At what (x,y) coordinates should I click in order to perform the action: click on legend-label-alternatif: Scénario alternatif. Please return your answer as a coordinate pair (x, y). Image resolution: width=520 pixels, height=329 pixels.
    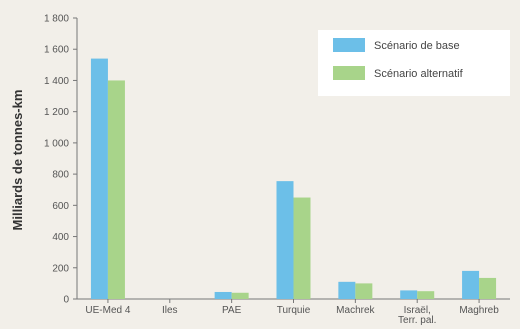
    Looking at the image, I should click on (419, 74).